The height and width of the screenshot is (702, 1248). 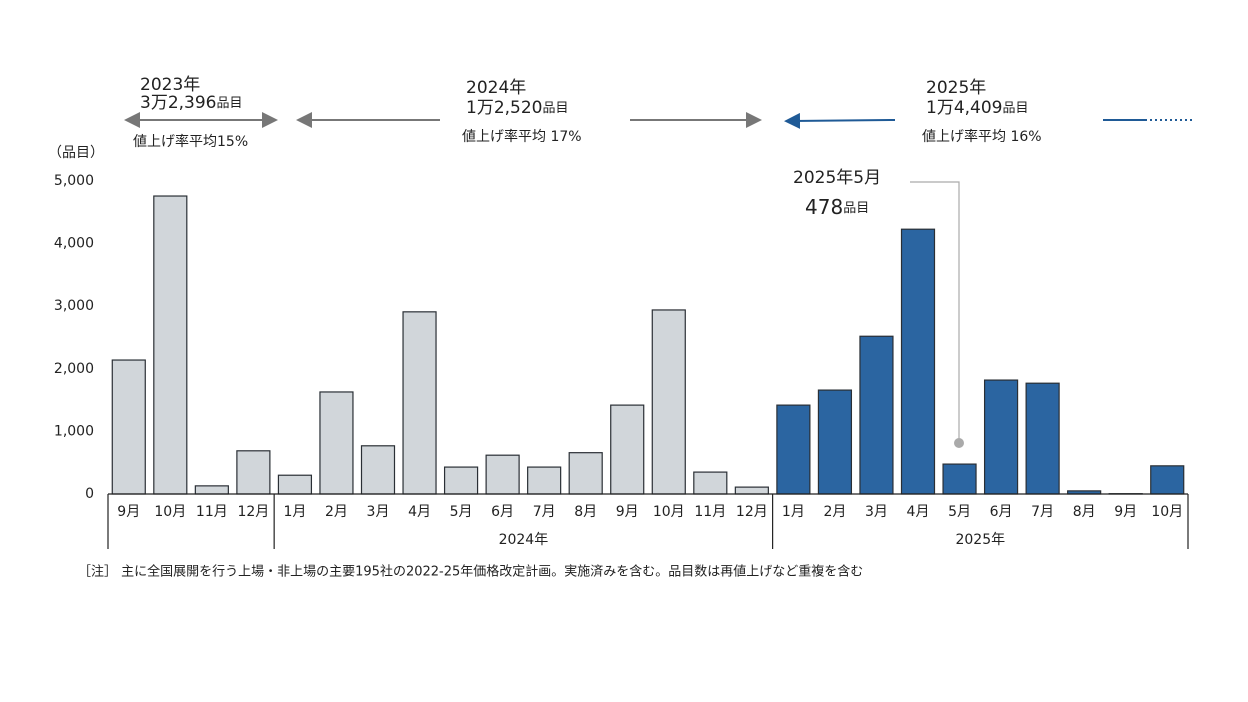 I want to click on period-total: 1万2,520品目, so click(x=517, y=108).